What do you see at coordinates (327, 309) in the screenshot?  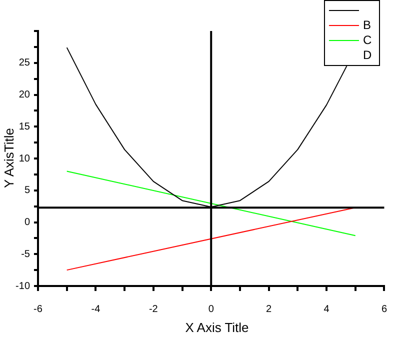 I see `x-tick-label: 4` at bounding box center [327, 309].